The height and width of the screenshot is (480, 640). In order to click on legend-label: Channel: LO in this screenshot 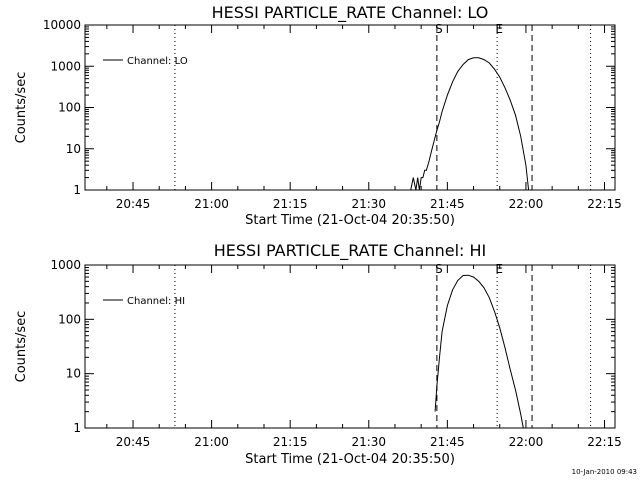, I will do `click(157, 61)`.